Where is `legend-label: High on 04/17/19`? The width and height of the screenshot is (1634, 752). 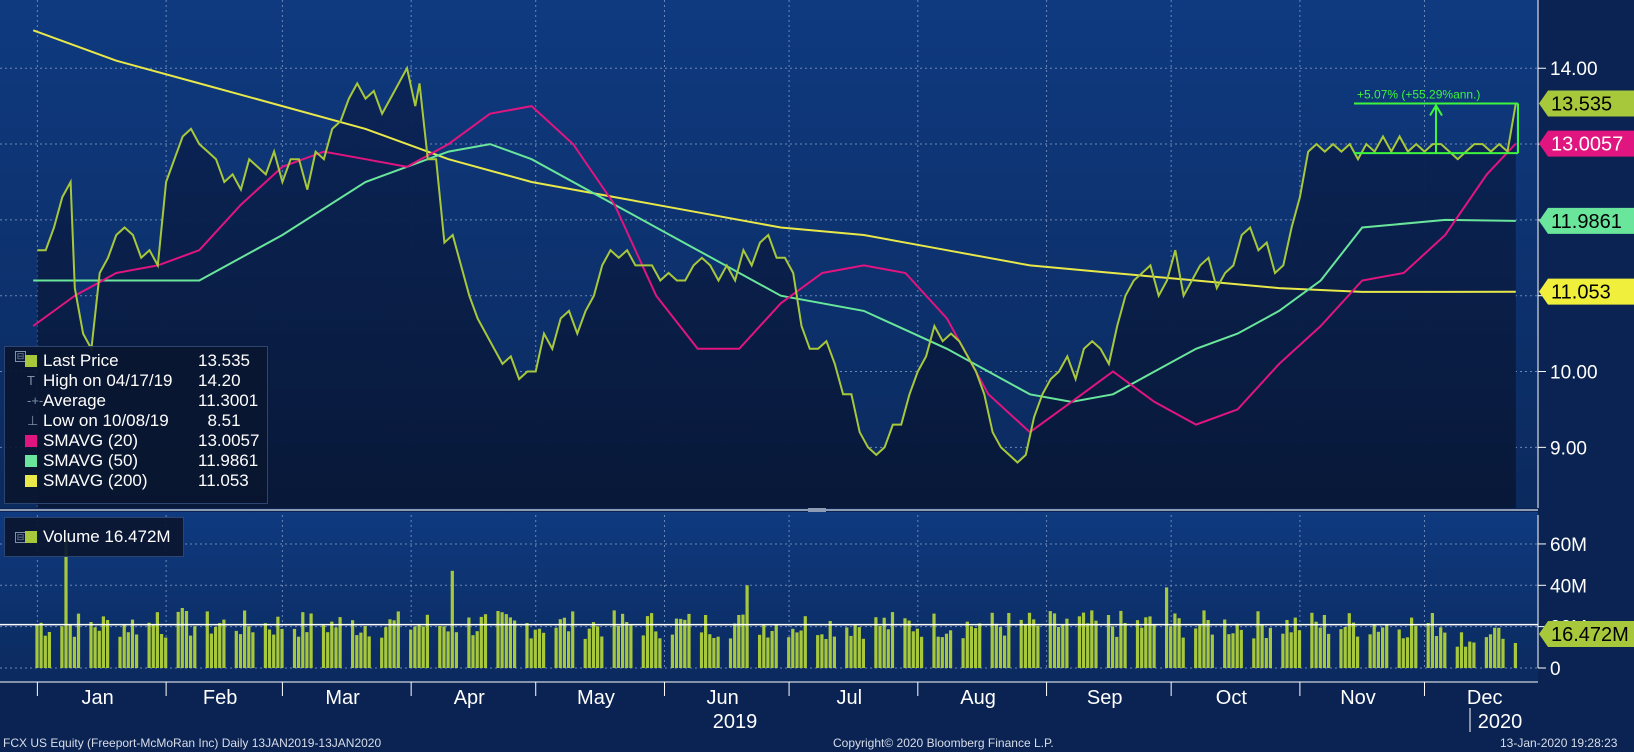 legend-label: High on 04/17/19 is located at coordinates (108, 380).